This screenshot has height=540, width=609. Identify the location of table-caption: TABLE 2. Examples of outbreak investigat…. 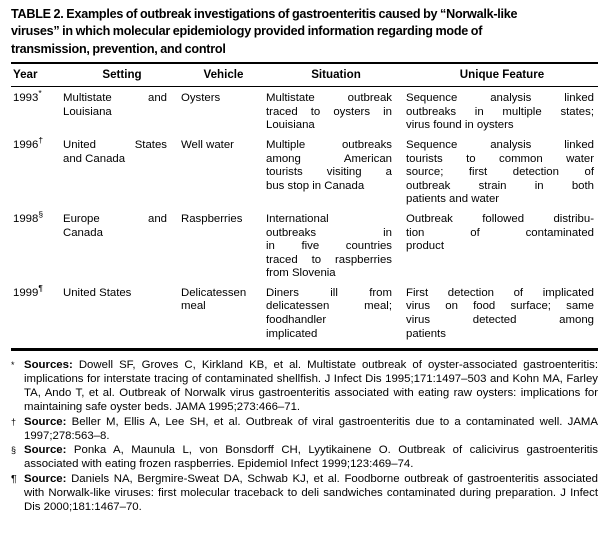
(304, 29).